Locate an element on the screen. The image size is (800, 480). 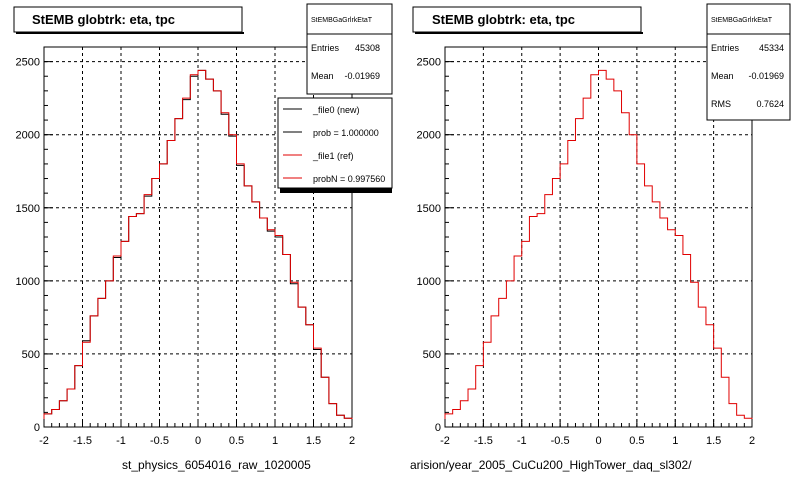
right-y-tick-label: 2000 is located at coordinates (429, 136).